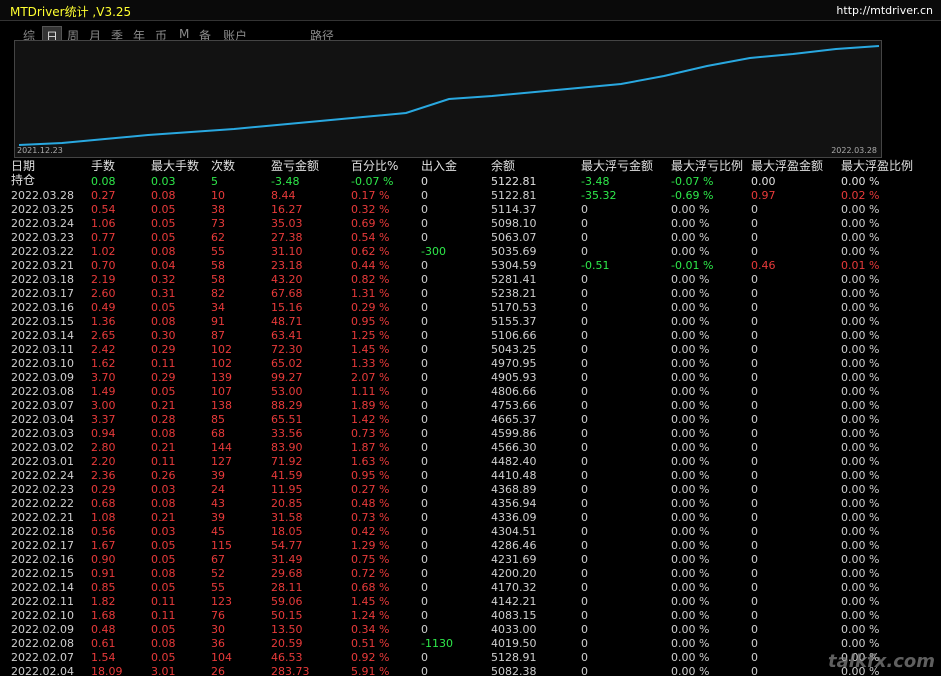  I want to click on table-cell: 0.73 %, so click(370, 517).